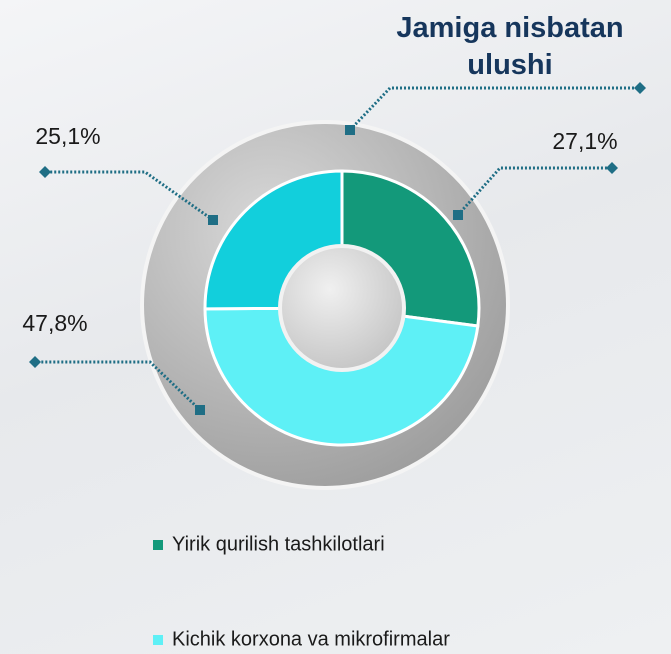  I want to click on data-label: 27,1%, so click(584, 141).